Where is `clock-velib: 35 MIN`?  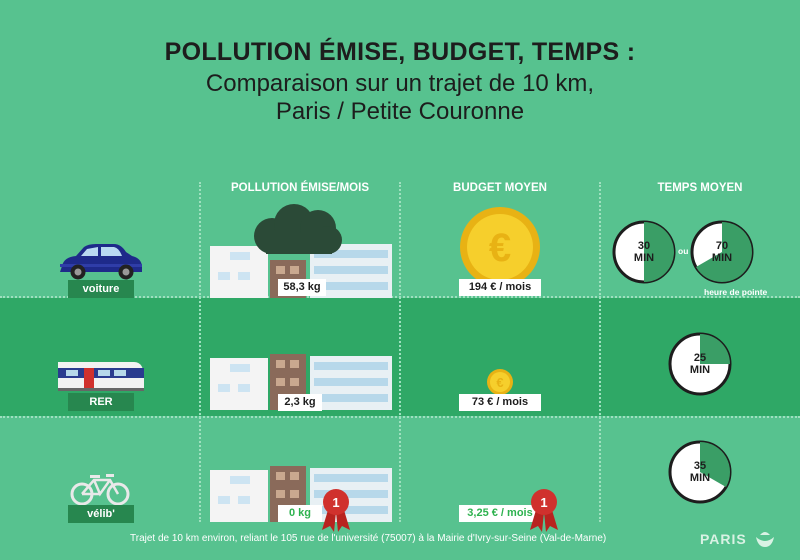 clock-velib: 35 MIN is located at coordinates (700, 472).